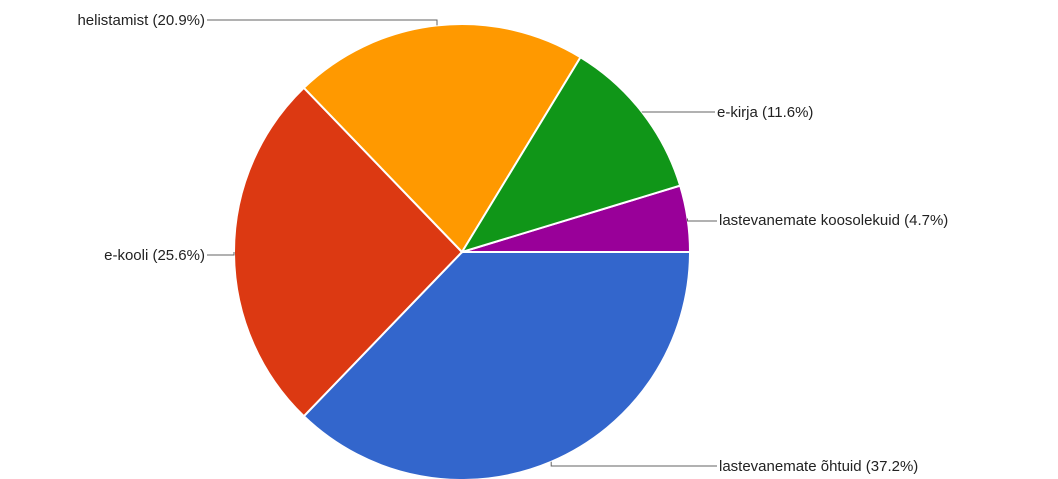 This screenshot has height=479, width=1058. Describe the element at coordinates (765, 112) in the screenshot. I see `label-e-kirja: e-kirja (11.6%)` at that location.